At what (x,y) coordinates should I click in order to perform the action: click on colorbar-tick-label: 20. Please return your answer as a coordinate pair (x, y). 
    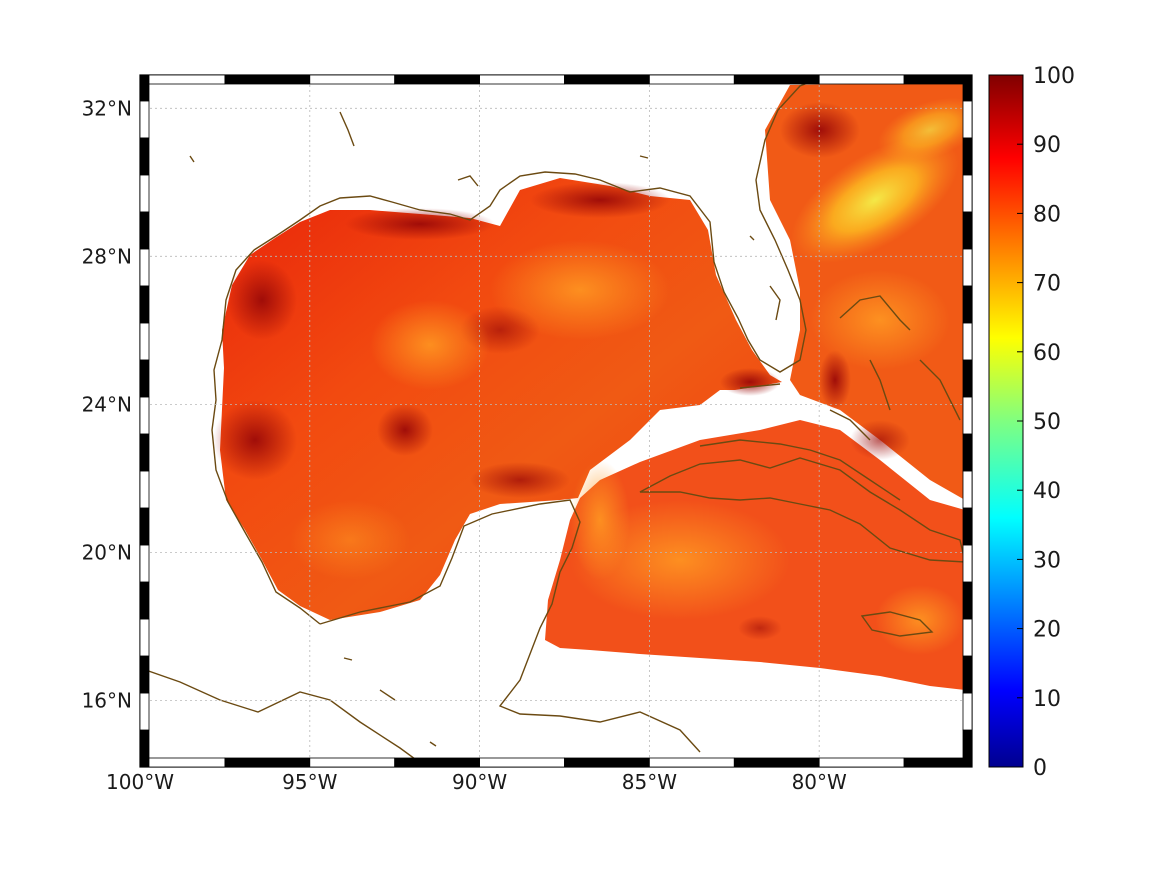
    Looking at the image, I should click on (1047, 630).